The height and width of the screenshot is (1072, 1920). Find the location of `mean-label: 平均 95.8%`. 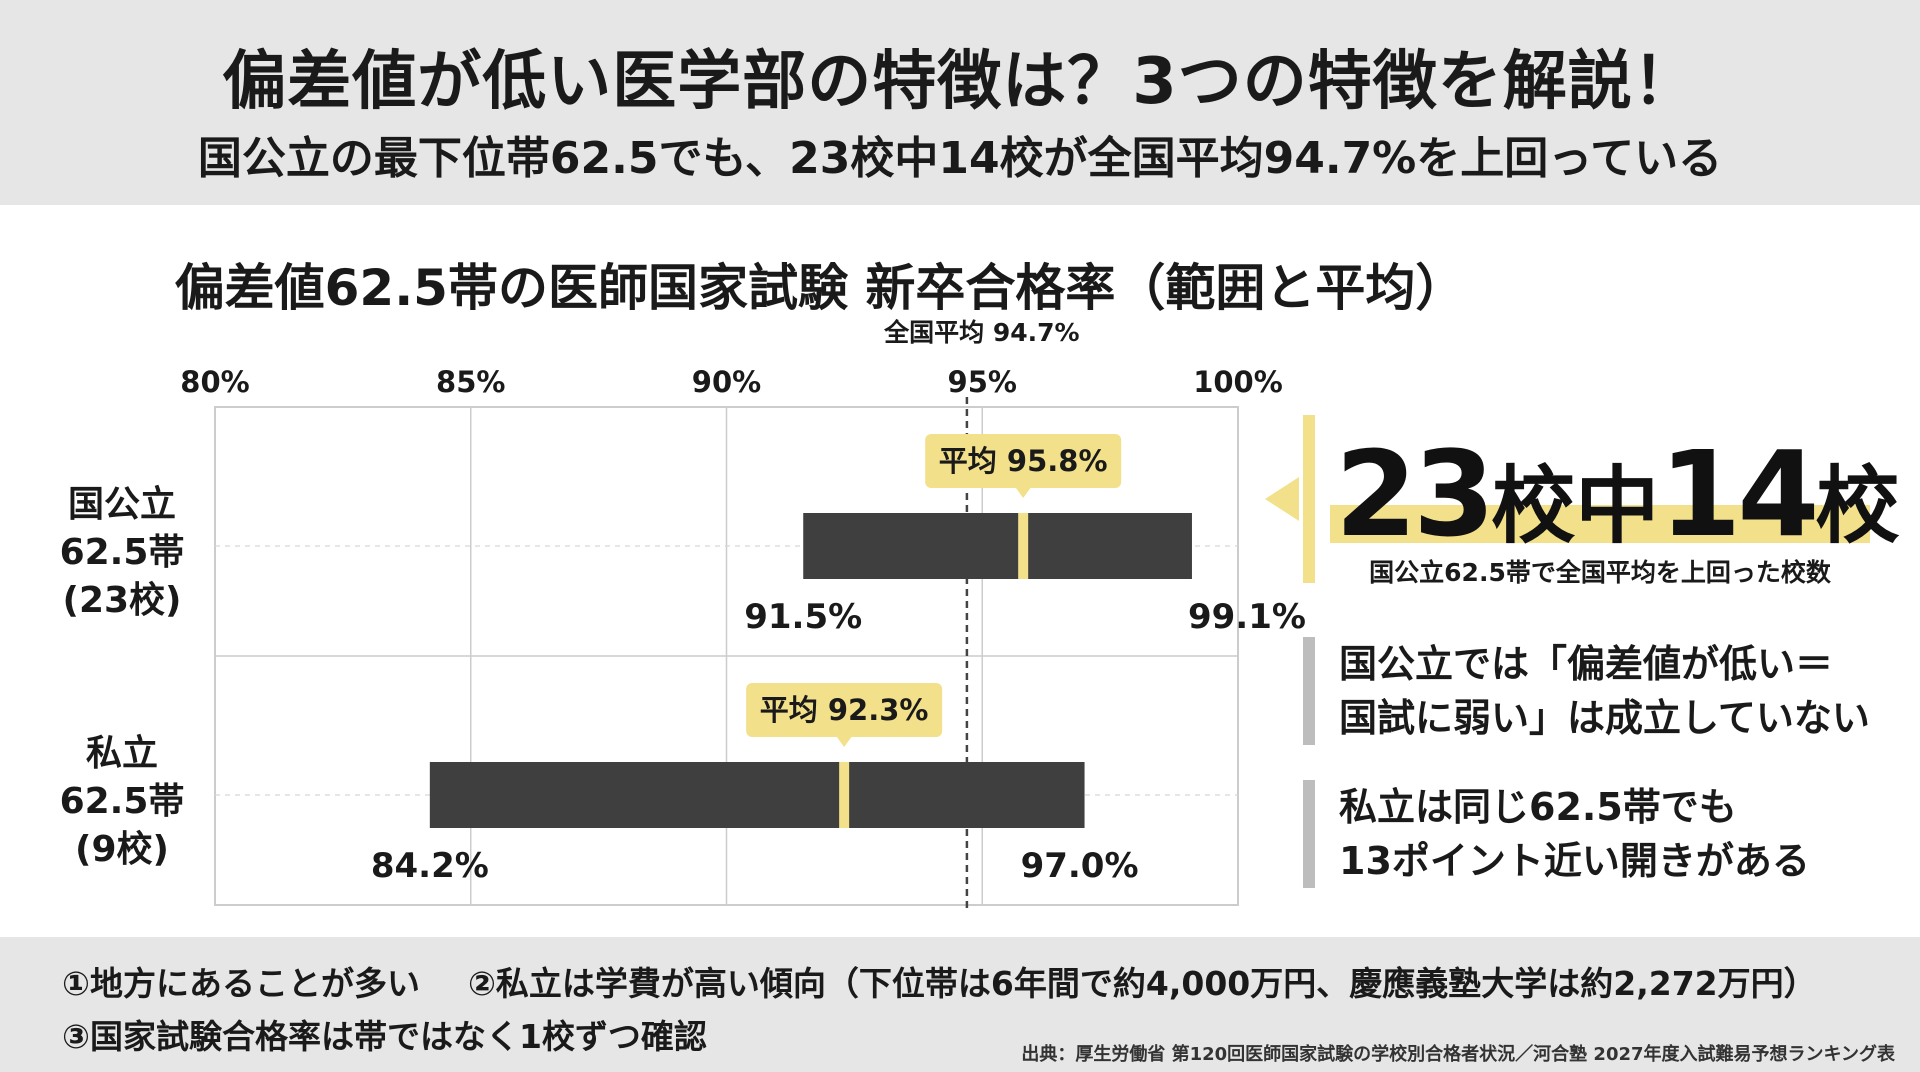

mean-label: 平均 95.8% is located at coordinates (1023, 461).